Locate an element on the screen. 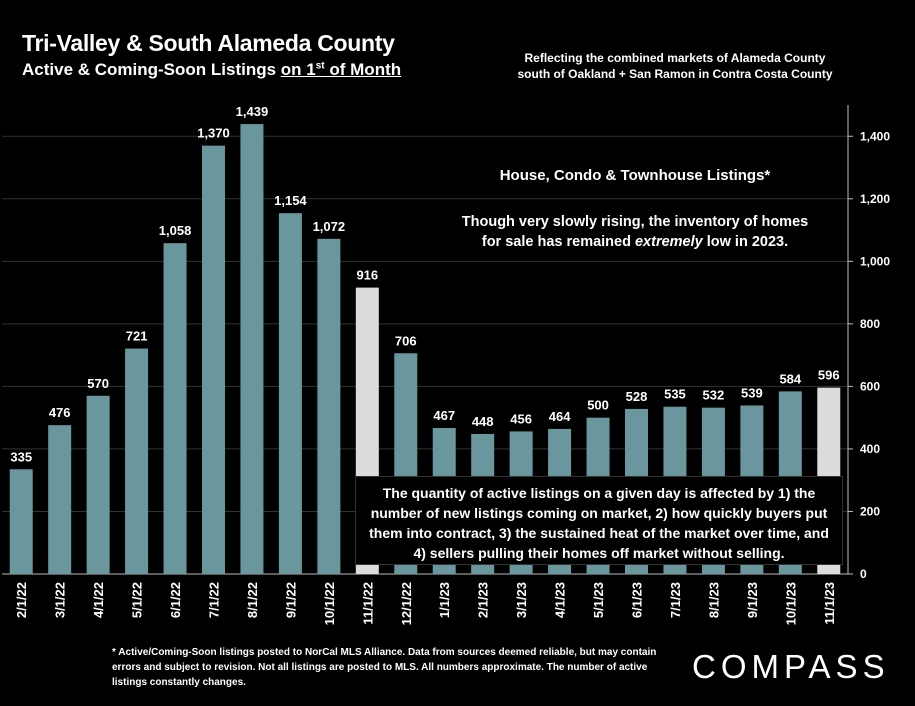 The width and height of the screenshot is (915, 706). data-label: 706 is located at coordinates (406, 340).